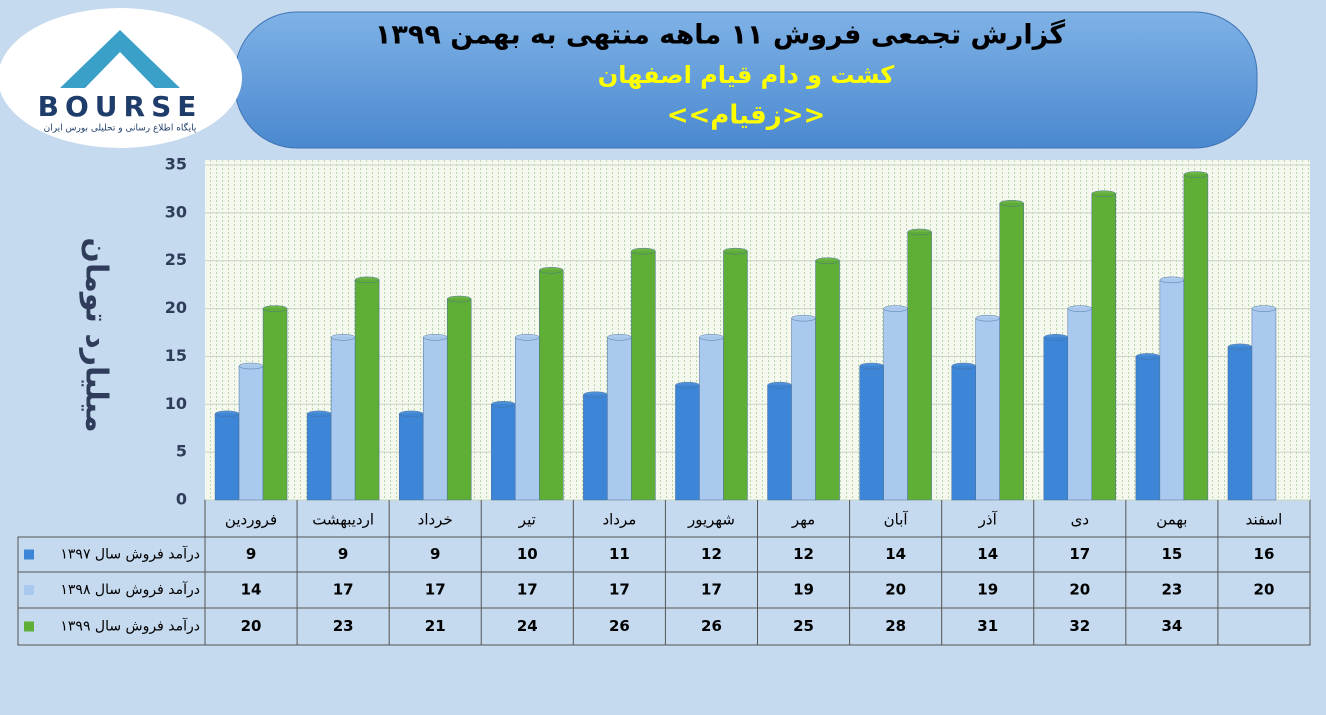  I want to click on table-value: 23, so click(1171, 590).